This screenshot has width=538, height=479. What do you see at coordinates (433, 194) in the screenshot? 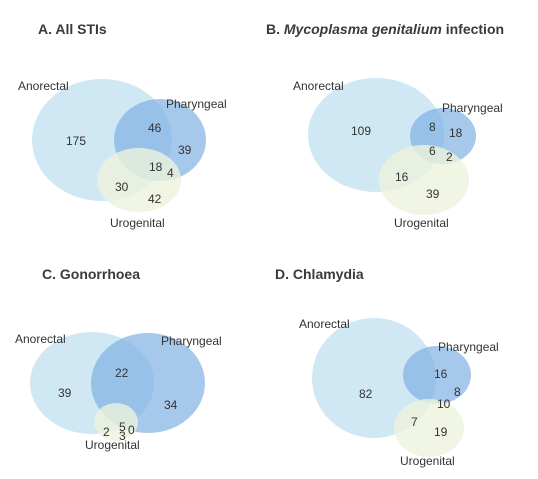
I see `count-urogenital-only: 39` at bounding box center [433, 194].